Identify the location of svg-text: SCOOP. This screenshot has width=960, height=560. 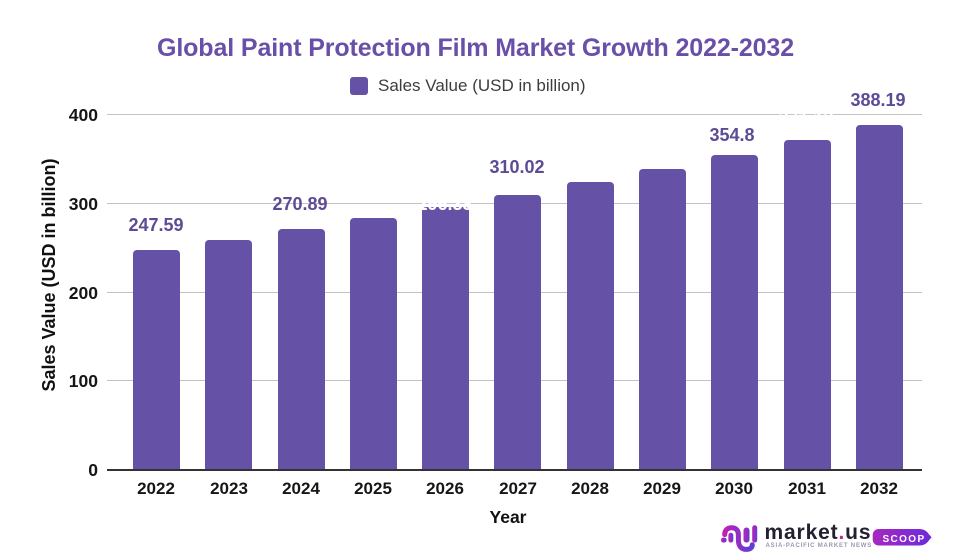
(903, 539).